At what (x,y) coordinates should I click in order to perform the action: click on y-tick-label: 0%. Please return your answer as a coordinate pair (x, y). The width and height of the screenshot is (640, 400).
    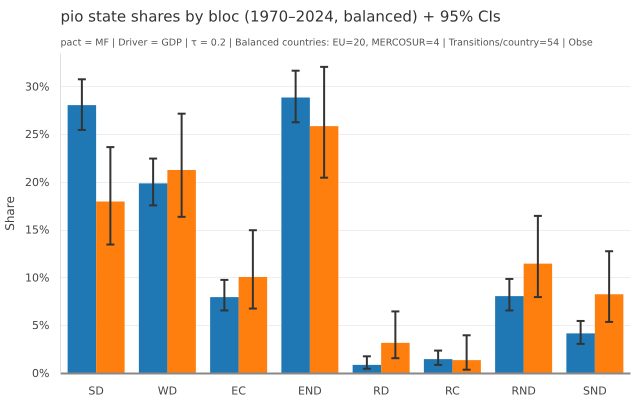
    Looking at the image, I should click on (41, 373).